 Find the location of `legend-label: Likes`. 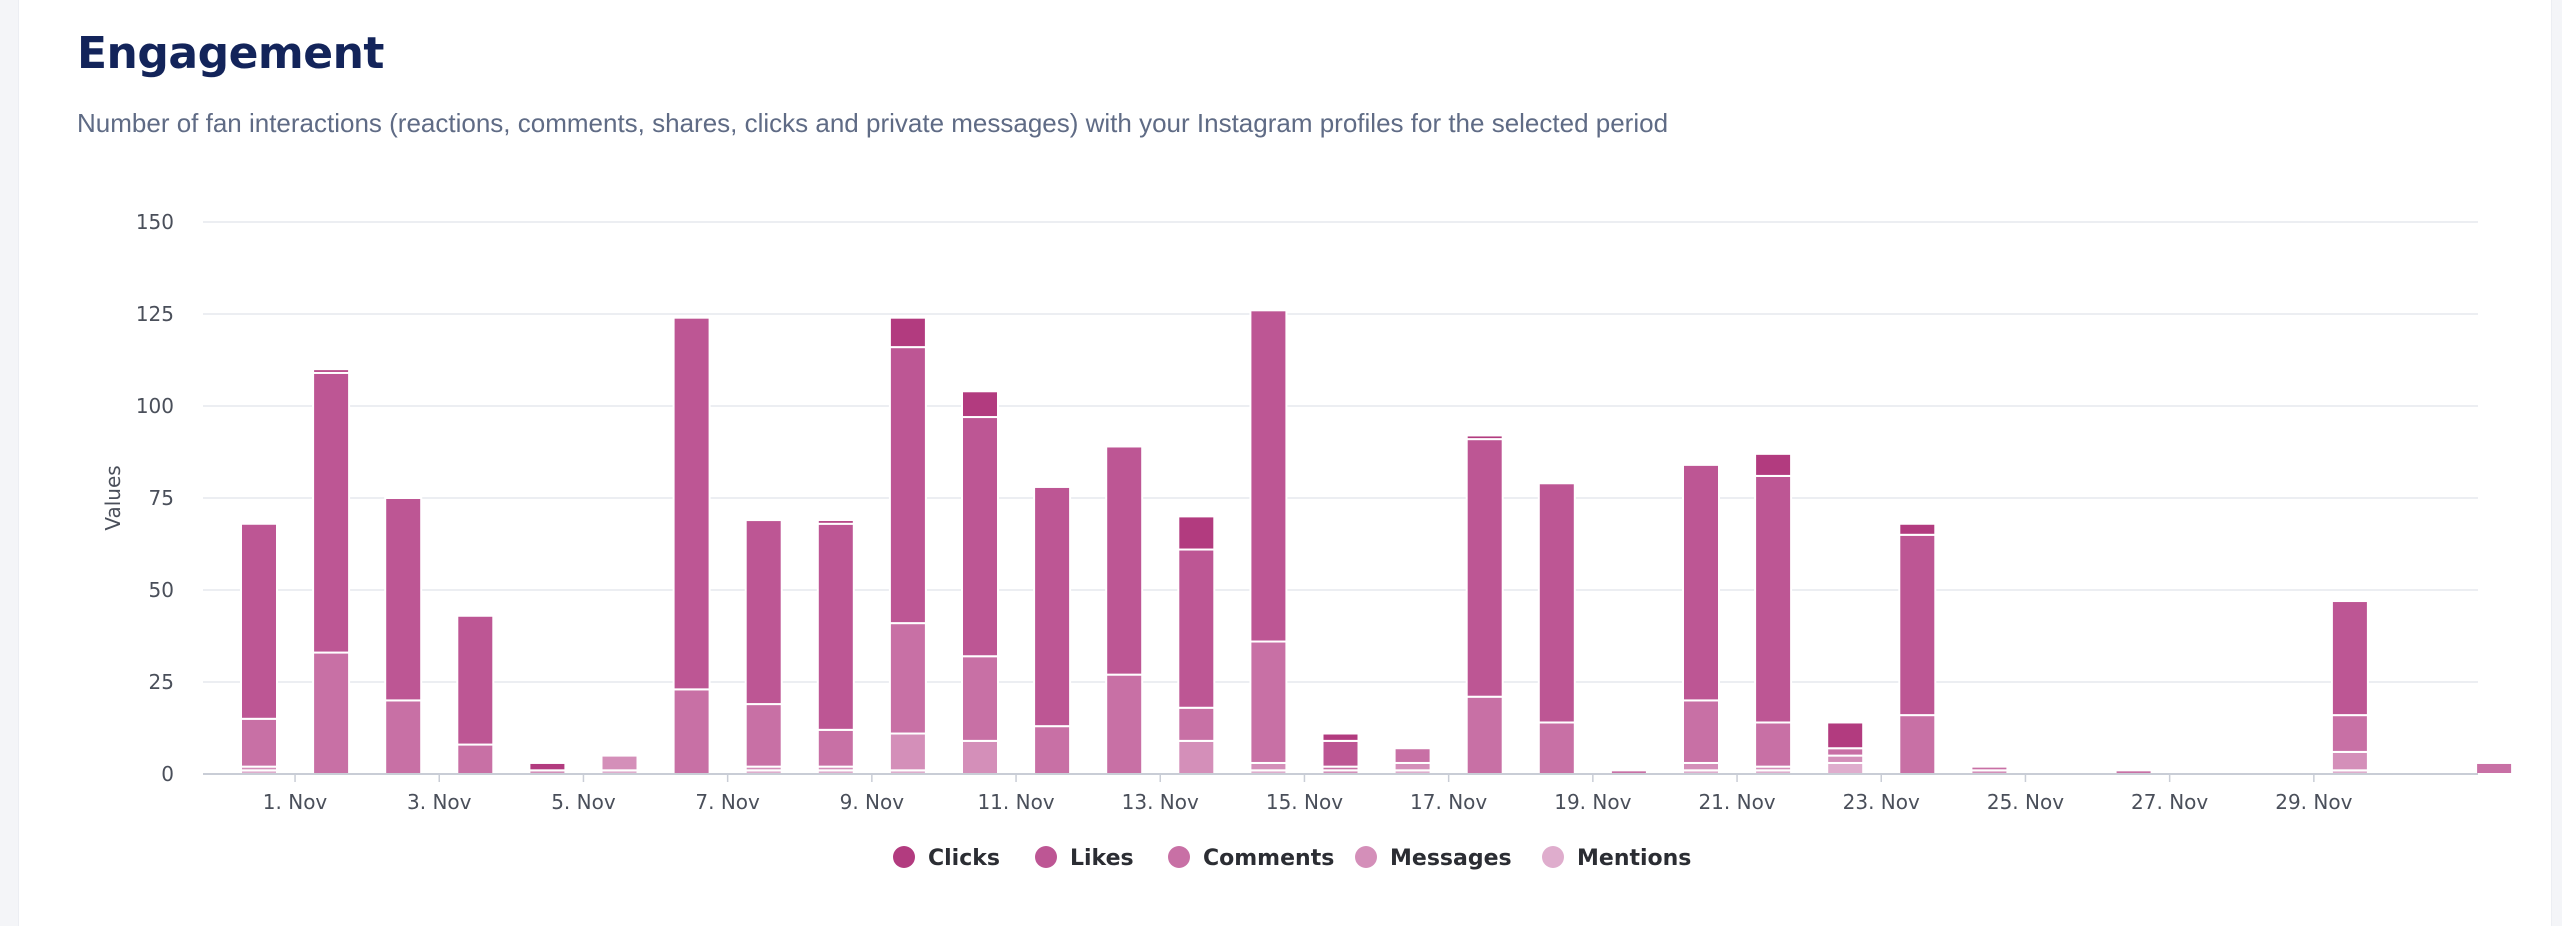

legend-label: Likes is located at coordinates (1102, 858).